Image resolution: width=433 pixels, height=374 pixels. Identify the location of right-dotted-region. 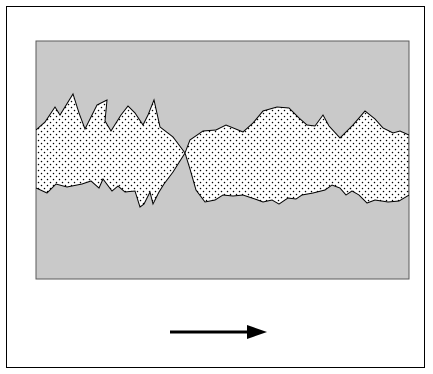
(296, 155).